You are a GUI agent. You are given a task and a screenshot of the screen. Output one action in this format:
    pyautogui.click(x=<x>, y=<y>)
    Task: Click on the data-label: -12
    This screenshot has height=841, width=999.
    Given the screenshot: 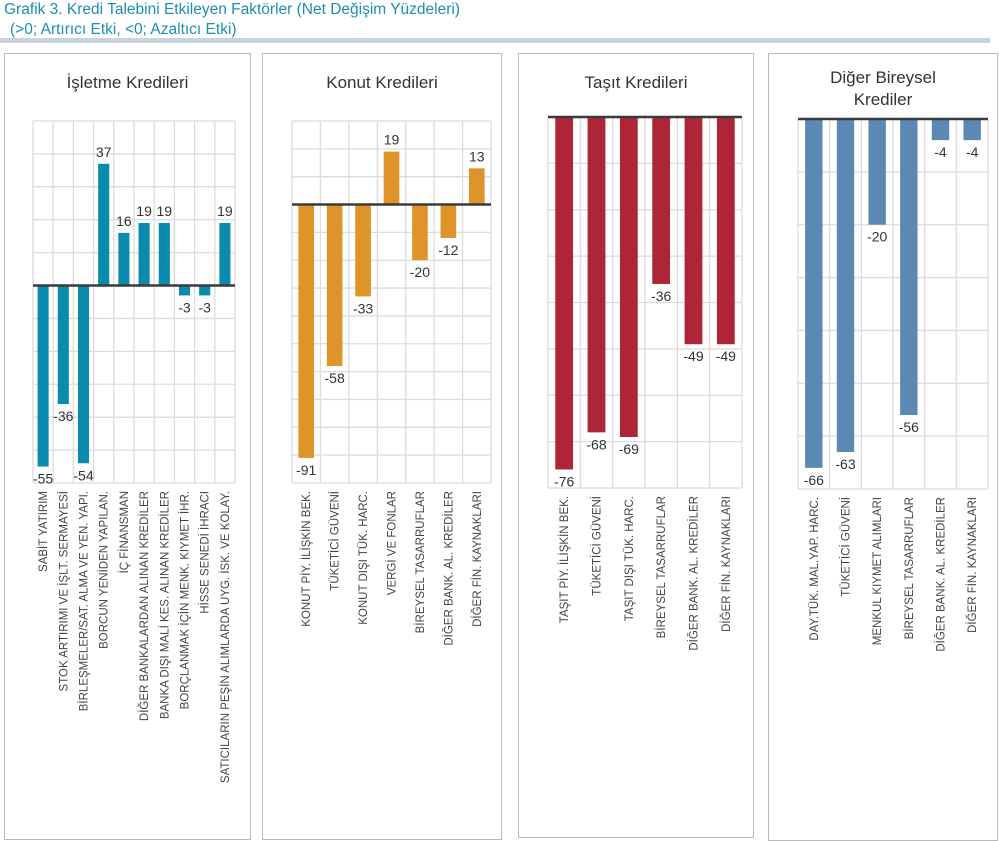 What is the action you would take?
    pyautogui.click(x=448, y=250)
    